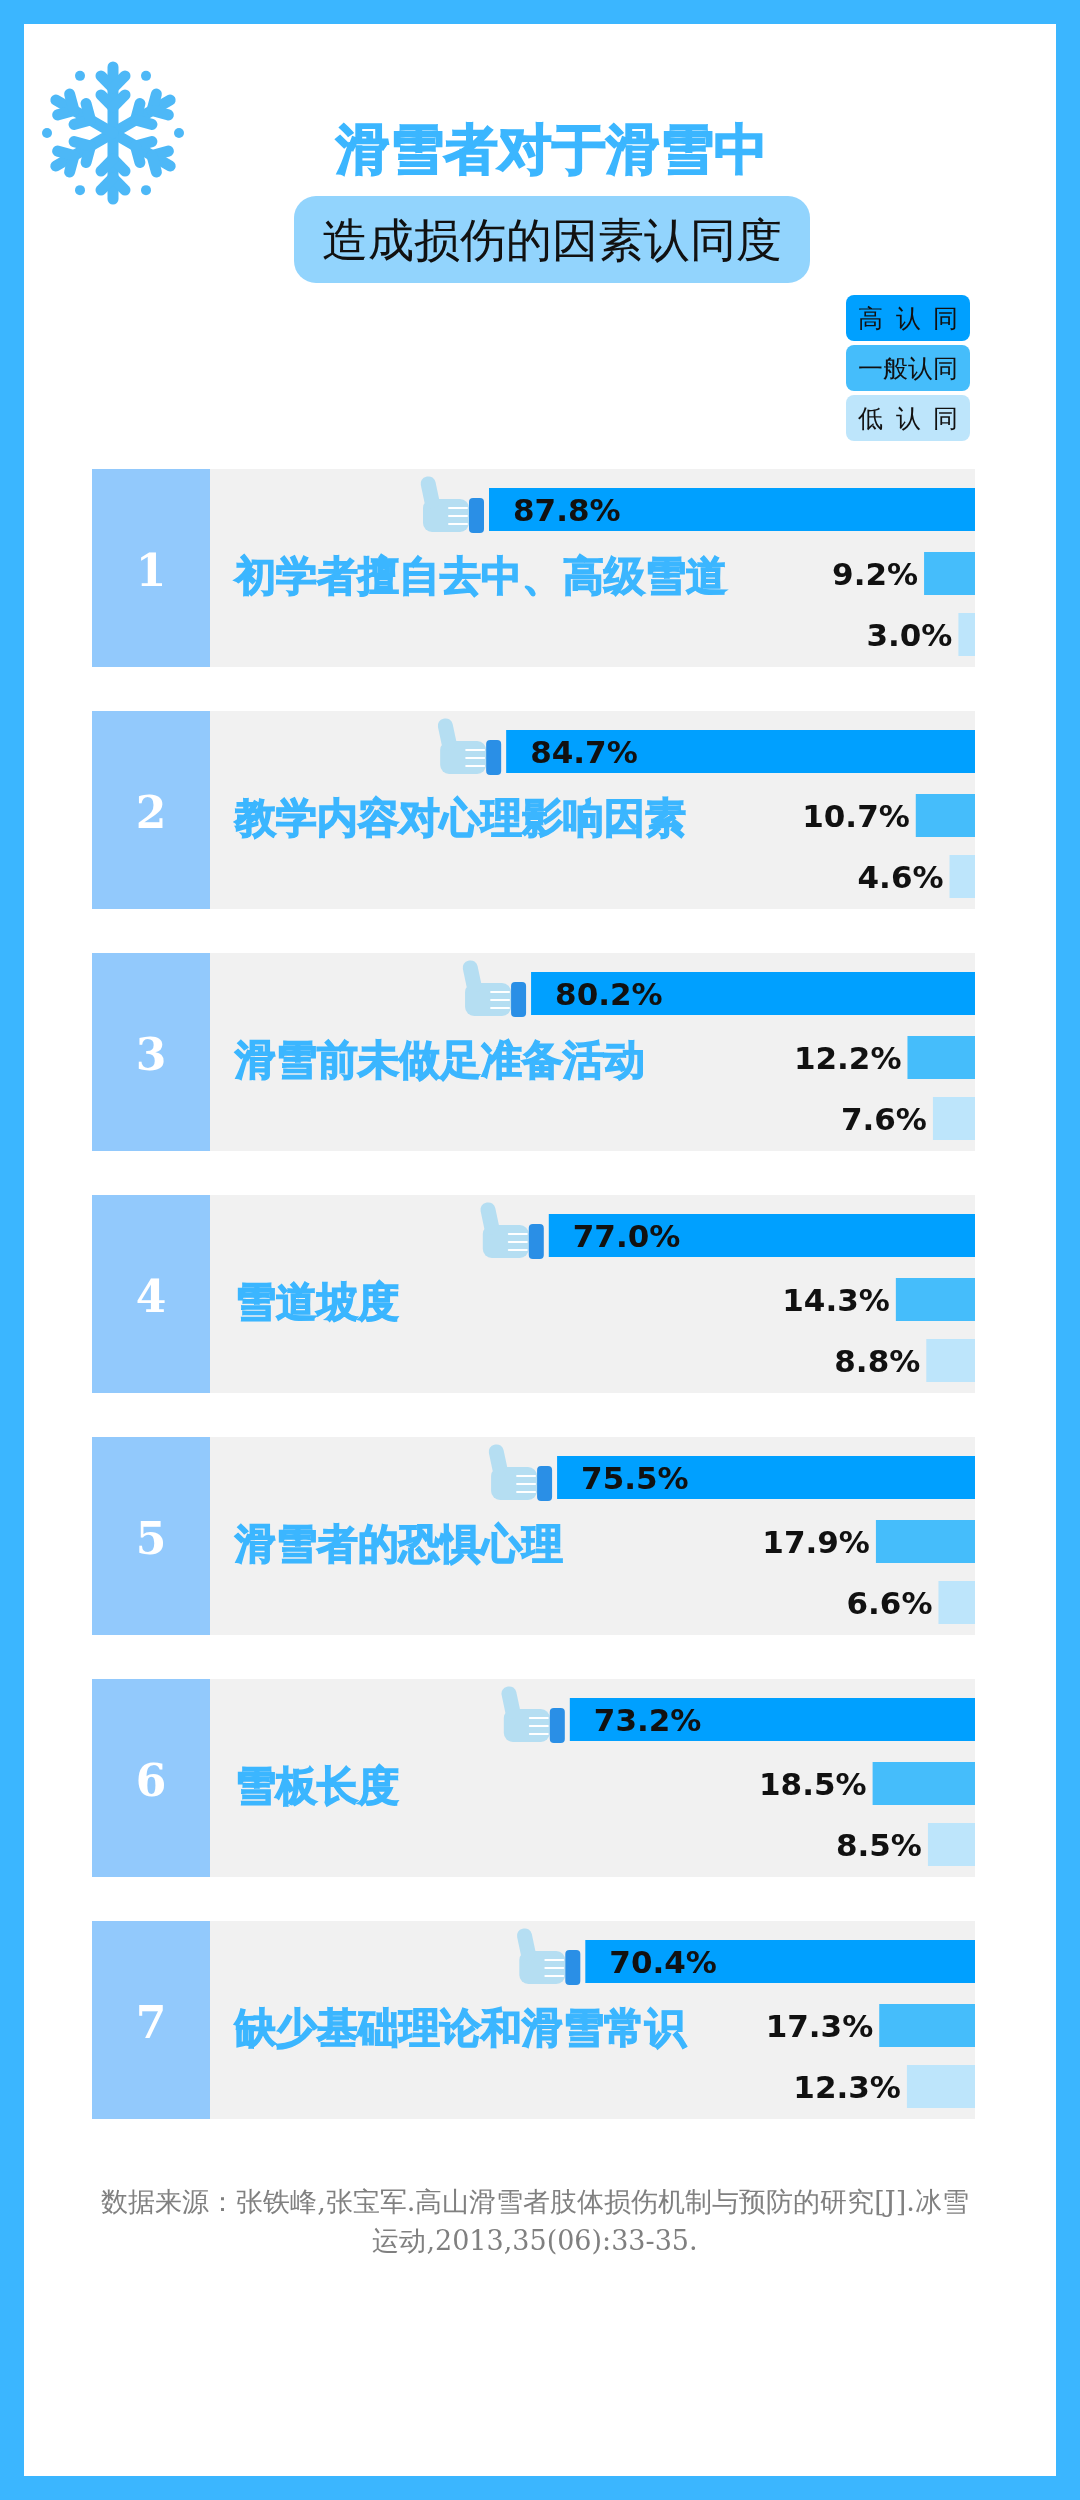 The image size is (1080, 2500). I want to click on text: 4, so click(151, 1296).